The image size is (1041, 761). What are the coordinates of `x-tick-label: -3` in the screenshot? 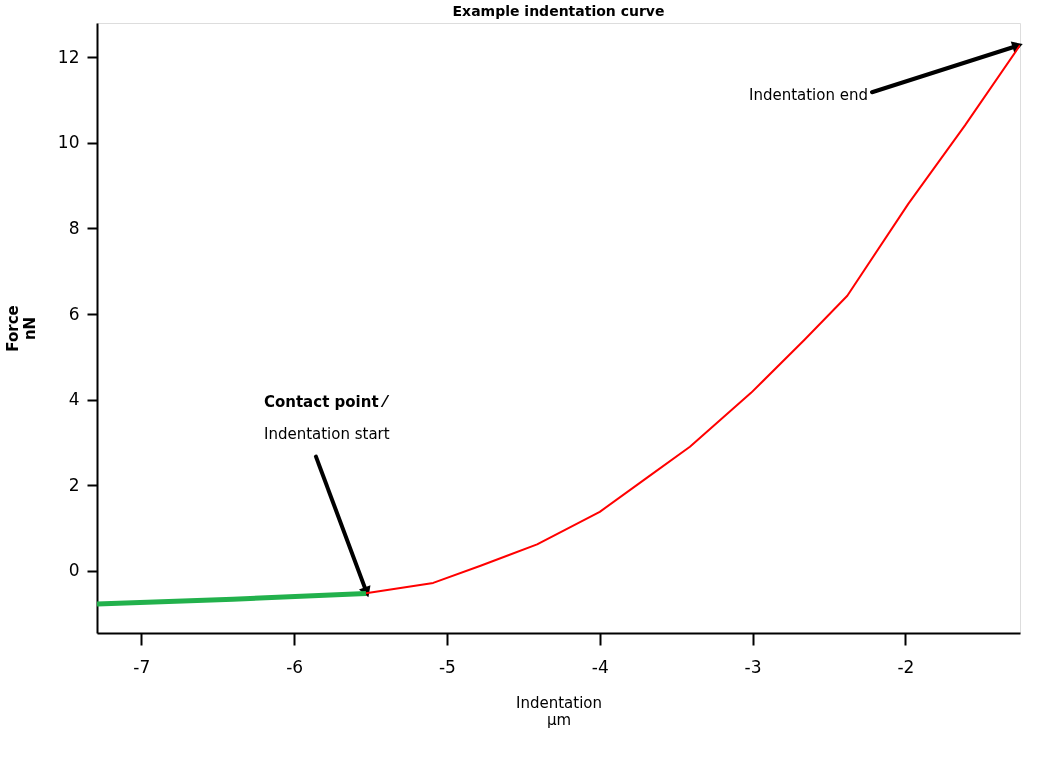 It's located at (753, 666).